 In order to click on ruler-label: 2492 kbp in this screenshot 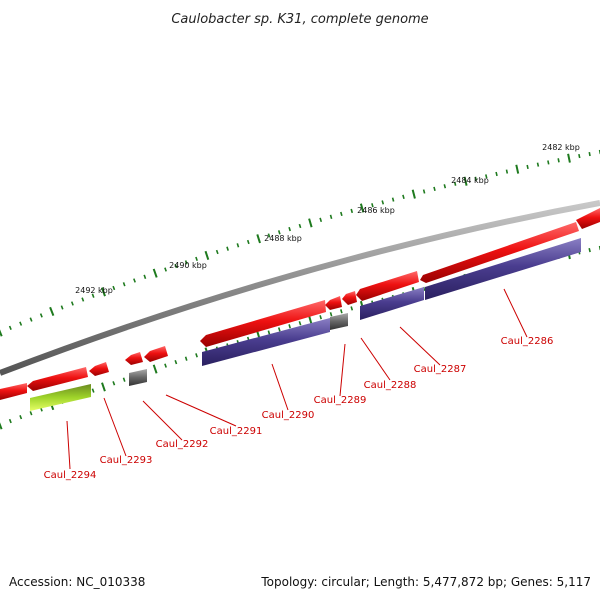, I will do `click(94, 290)`.